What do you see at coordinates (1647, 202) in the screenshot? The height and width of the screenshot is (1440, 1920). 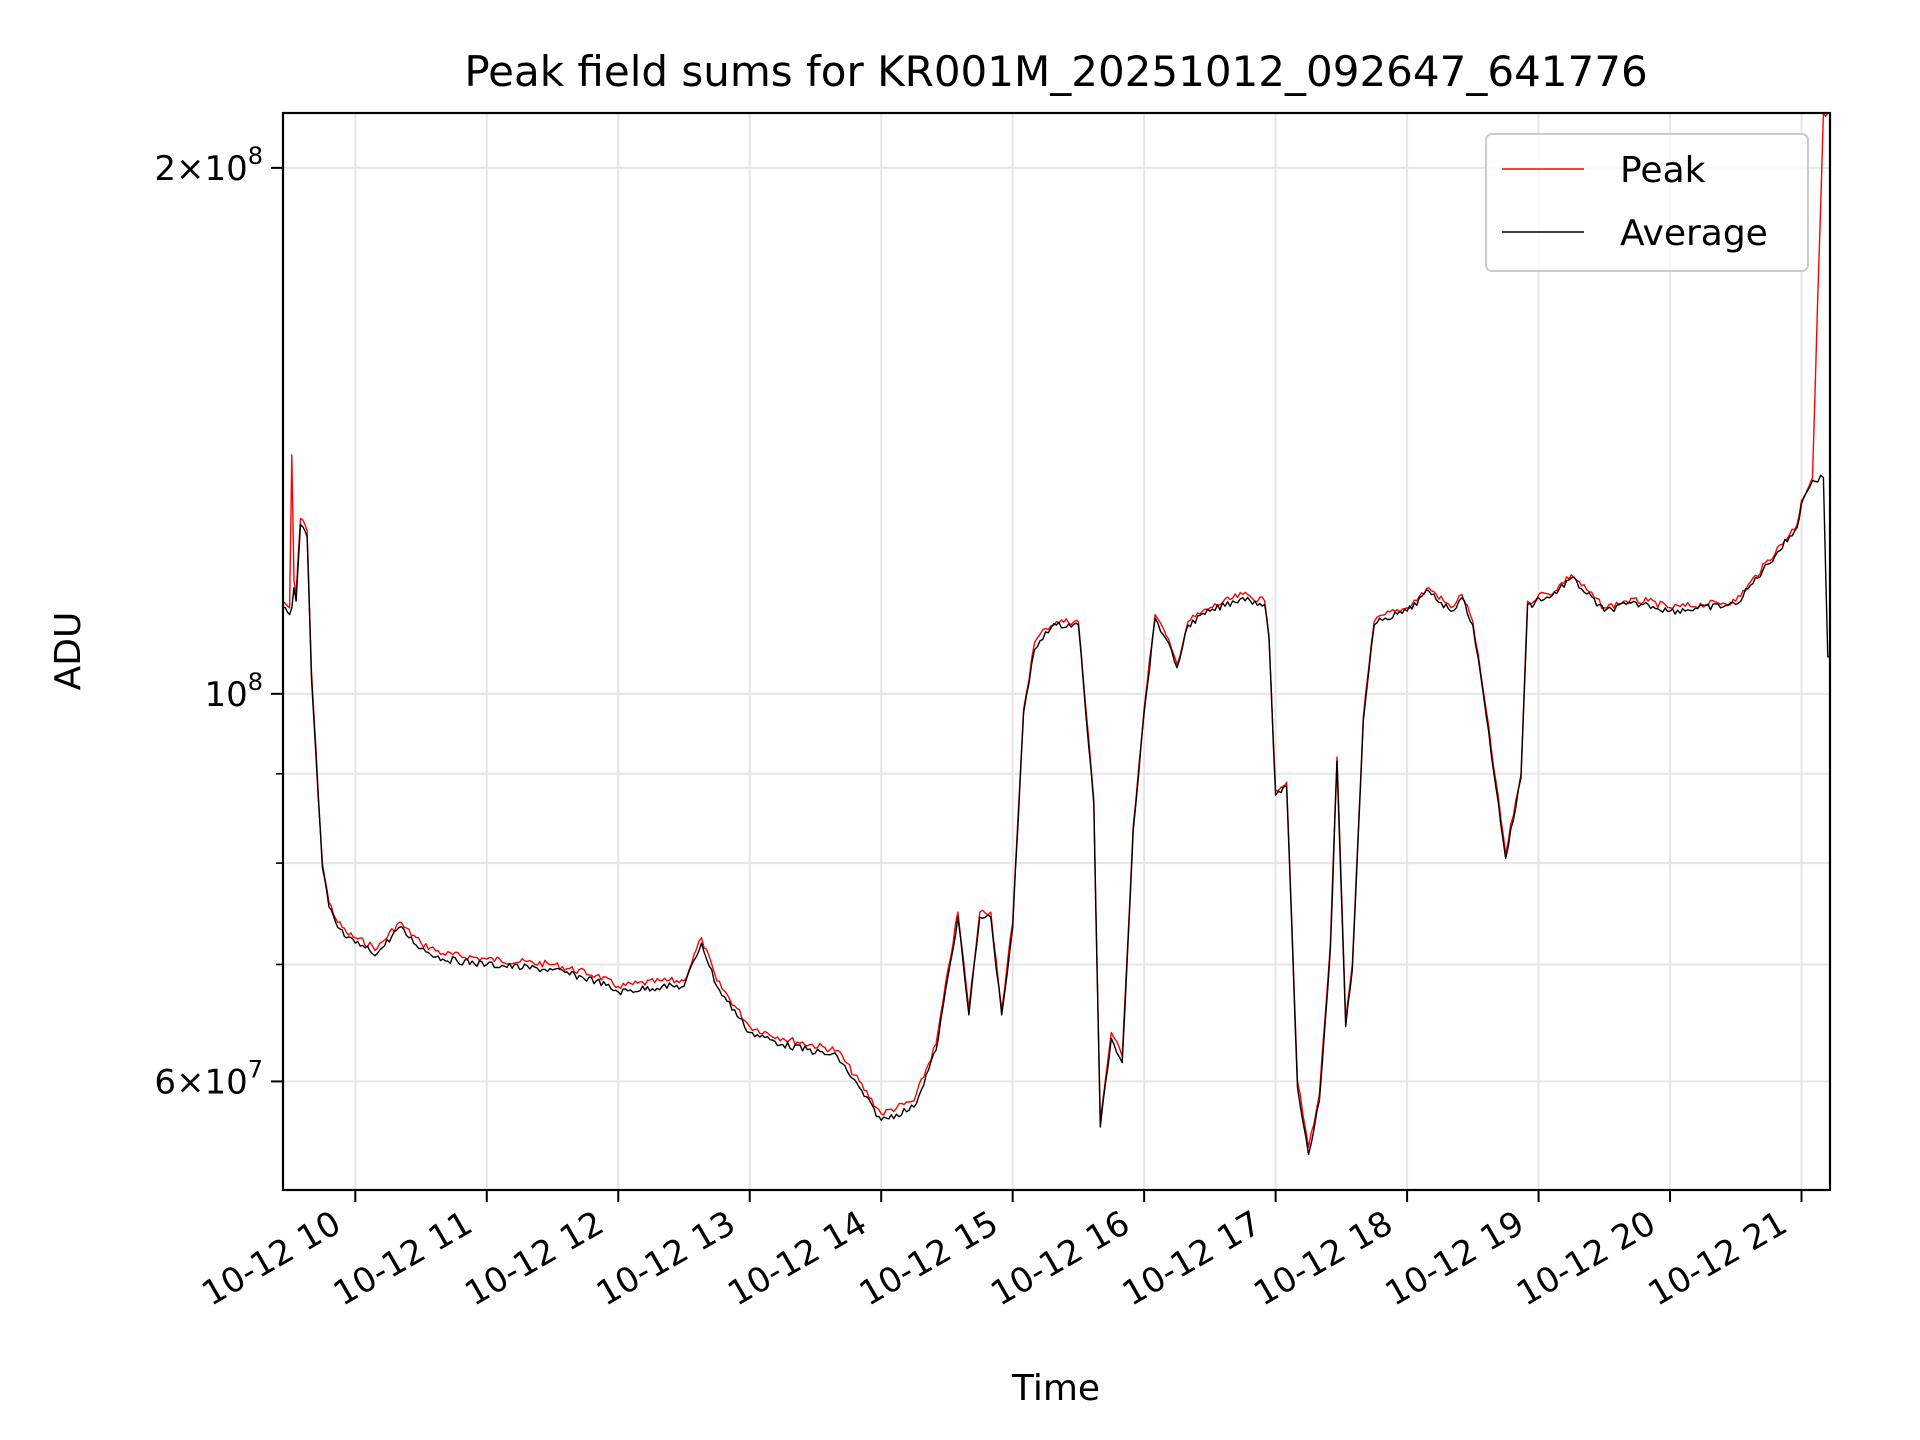 I see `legend: Peak Average` at bounding box center [1647, 202].